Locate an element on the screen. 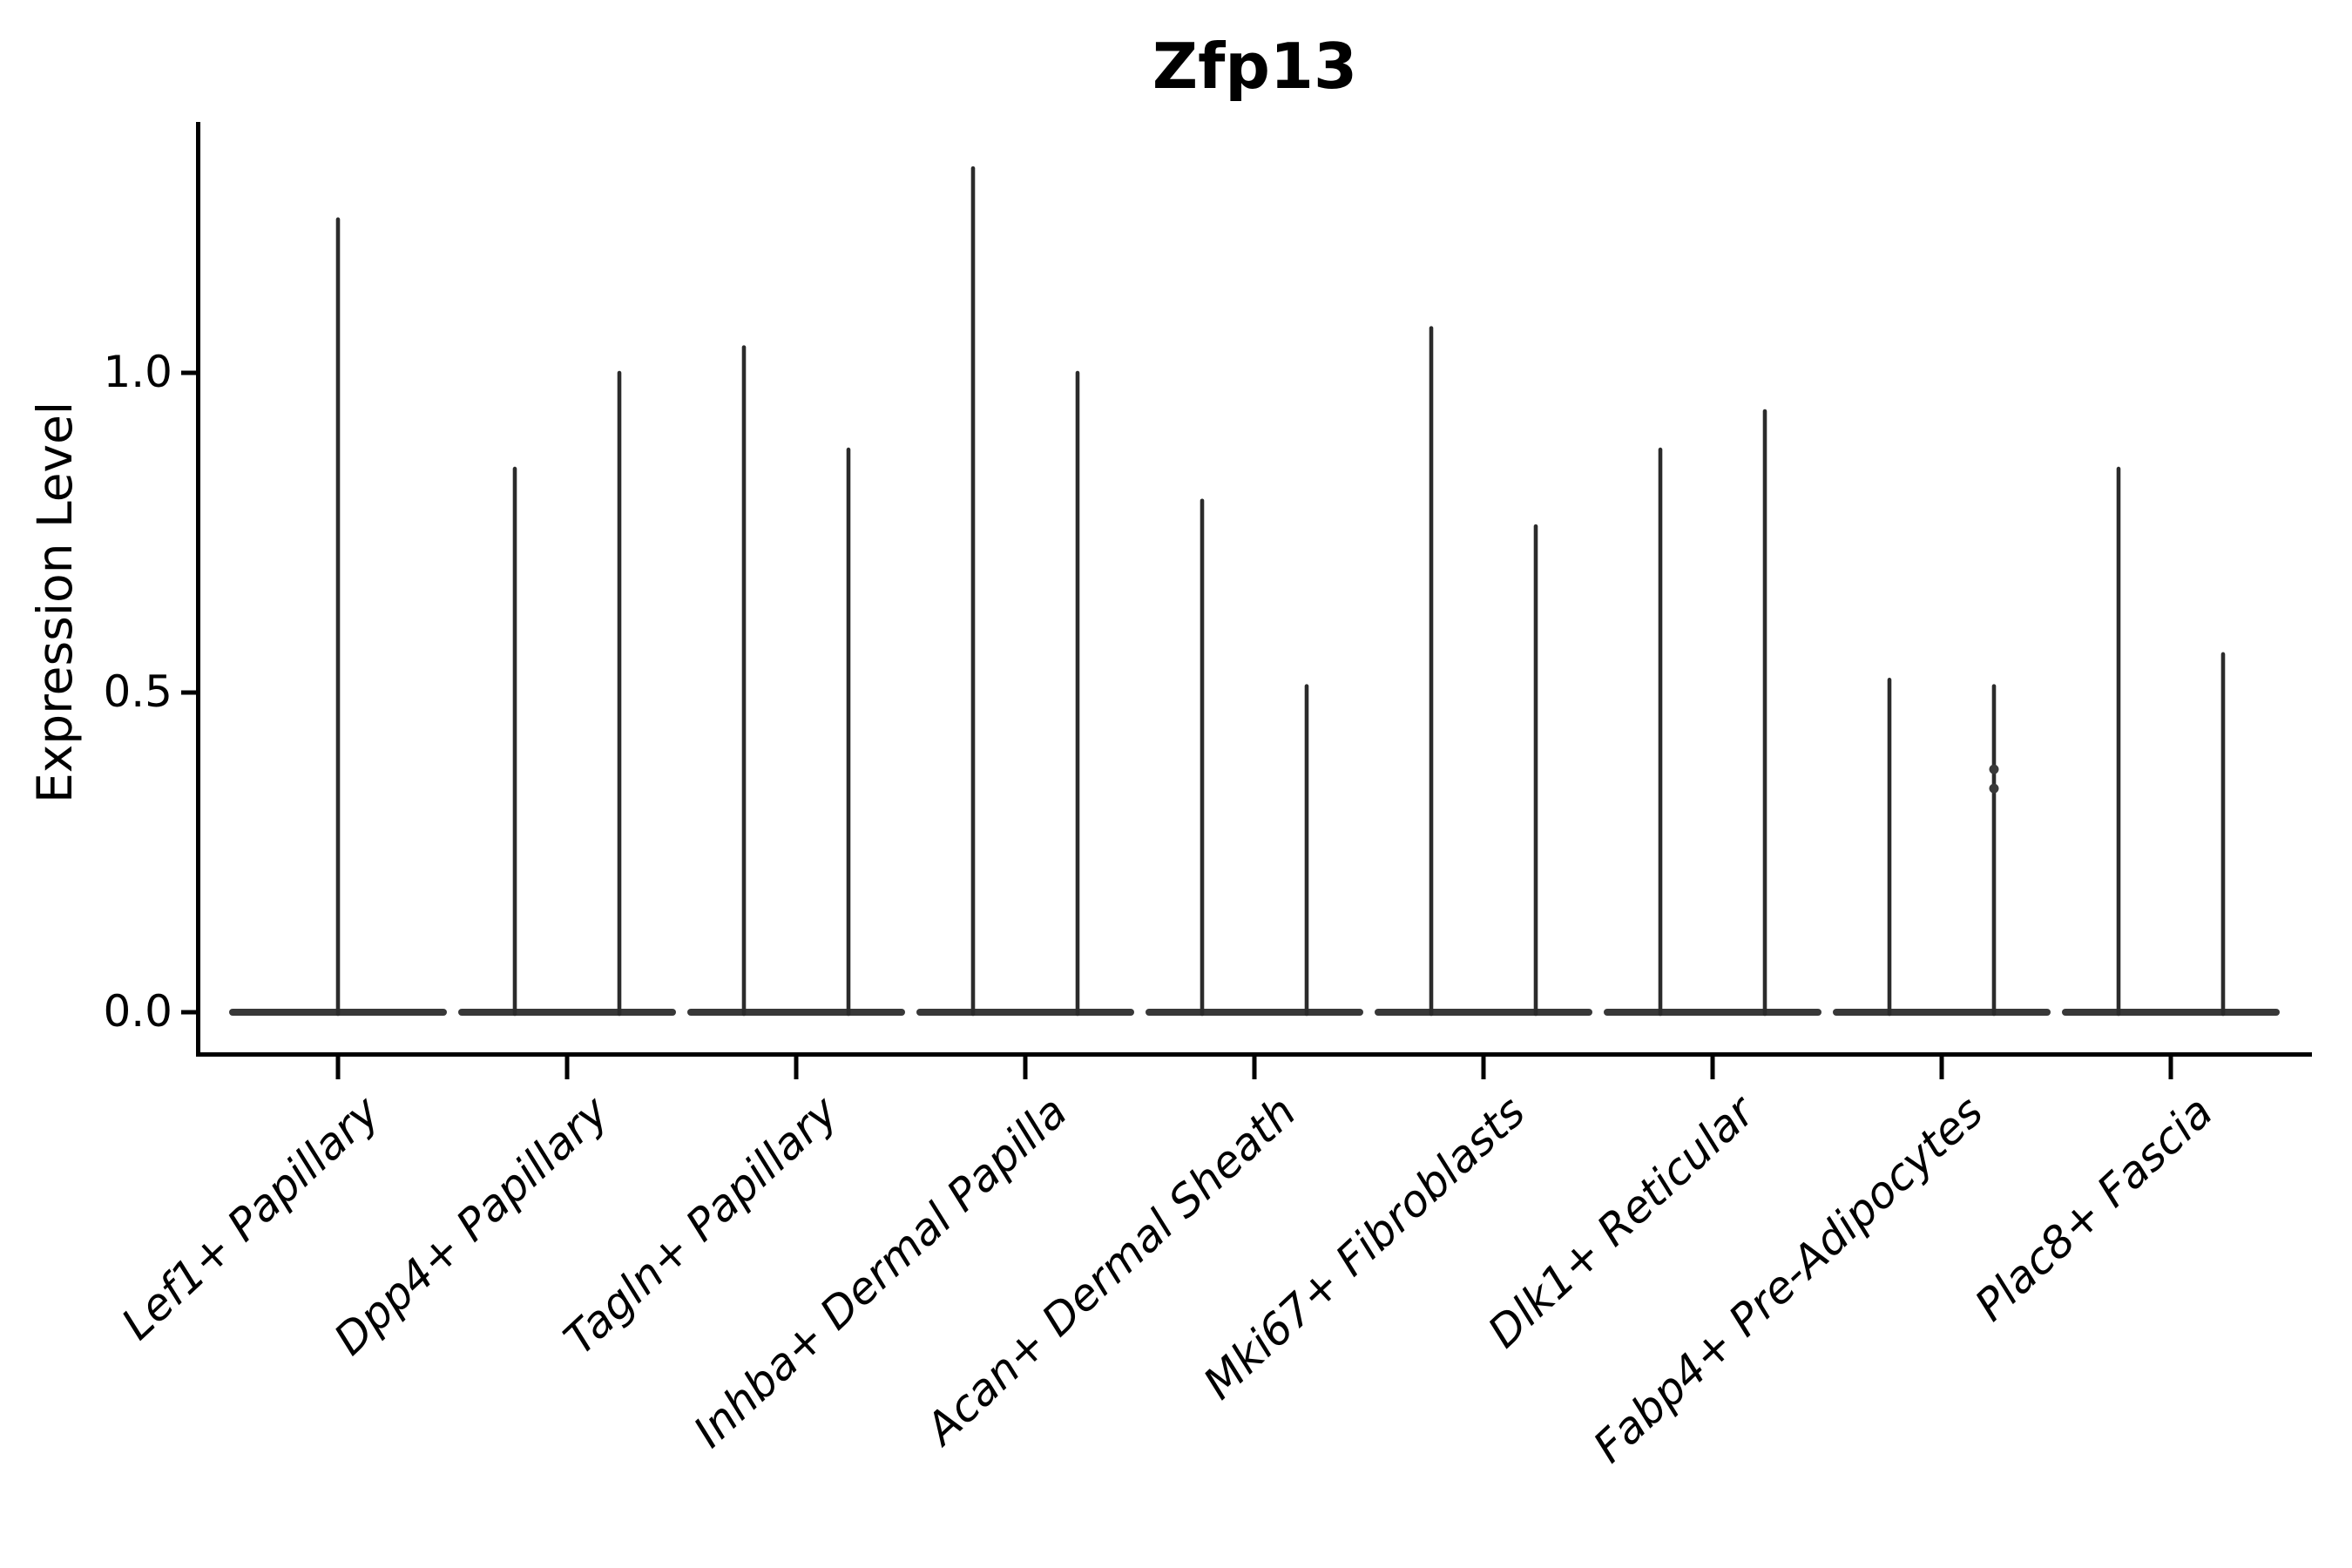 This screenshot has width=2352, height=1568. y-tick-label: 0.0 is located at coordinates (137, 1012).